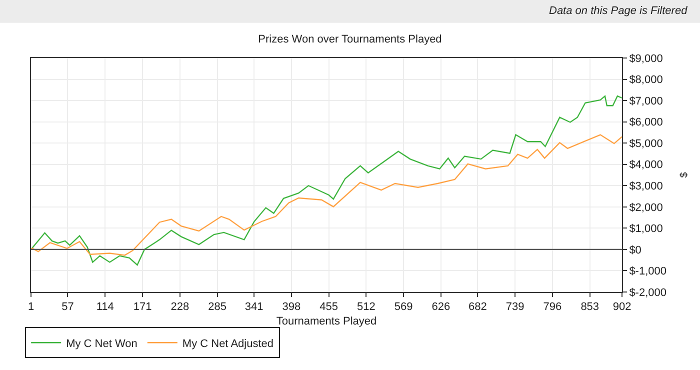  Describe the element at coordinates (648, 292) in the screenshot. I see `y-tick-label: $-2,000` at that location.